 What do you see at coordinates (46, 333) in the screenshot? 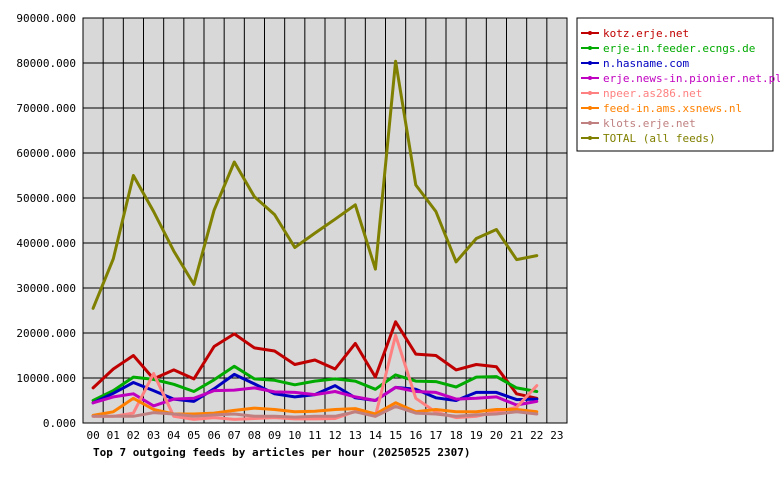
I see `y-tick-label: 20000.000` at bounding box center [46, 333].